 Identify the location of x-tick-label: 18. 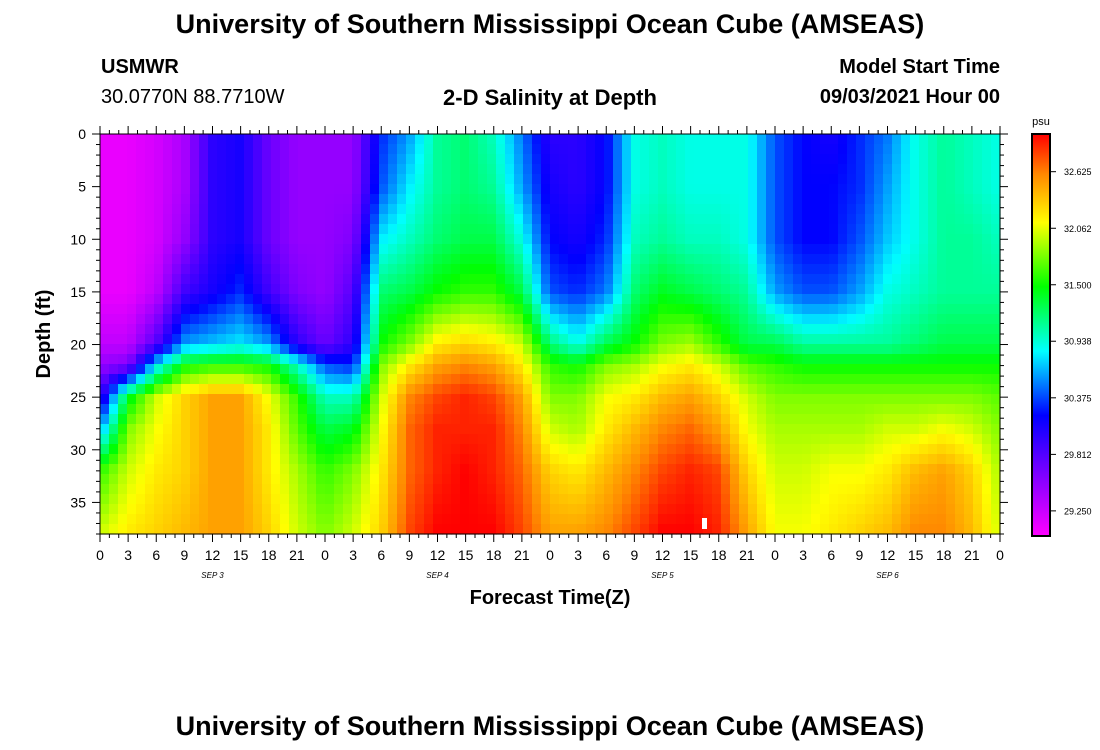
(944, 555).